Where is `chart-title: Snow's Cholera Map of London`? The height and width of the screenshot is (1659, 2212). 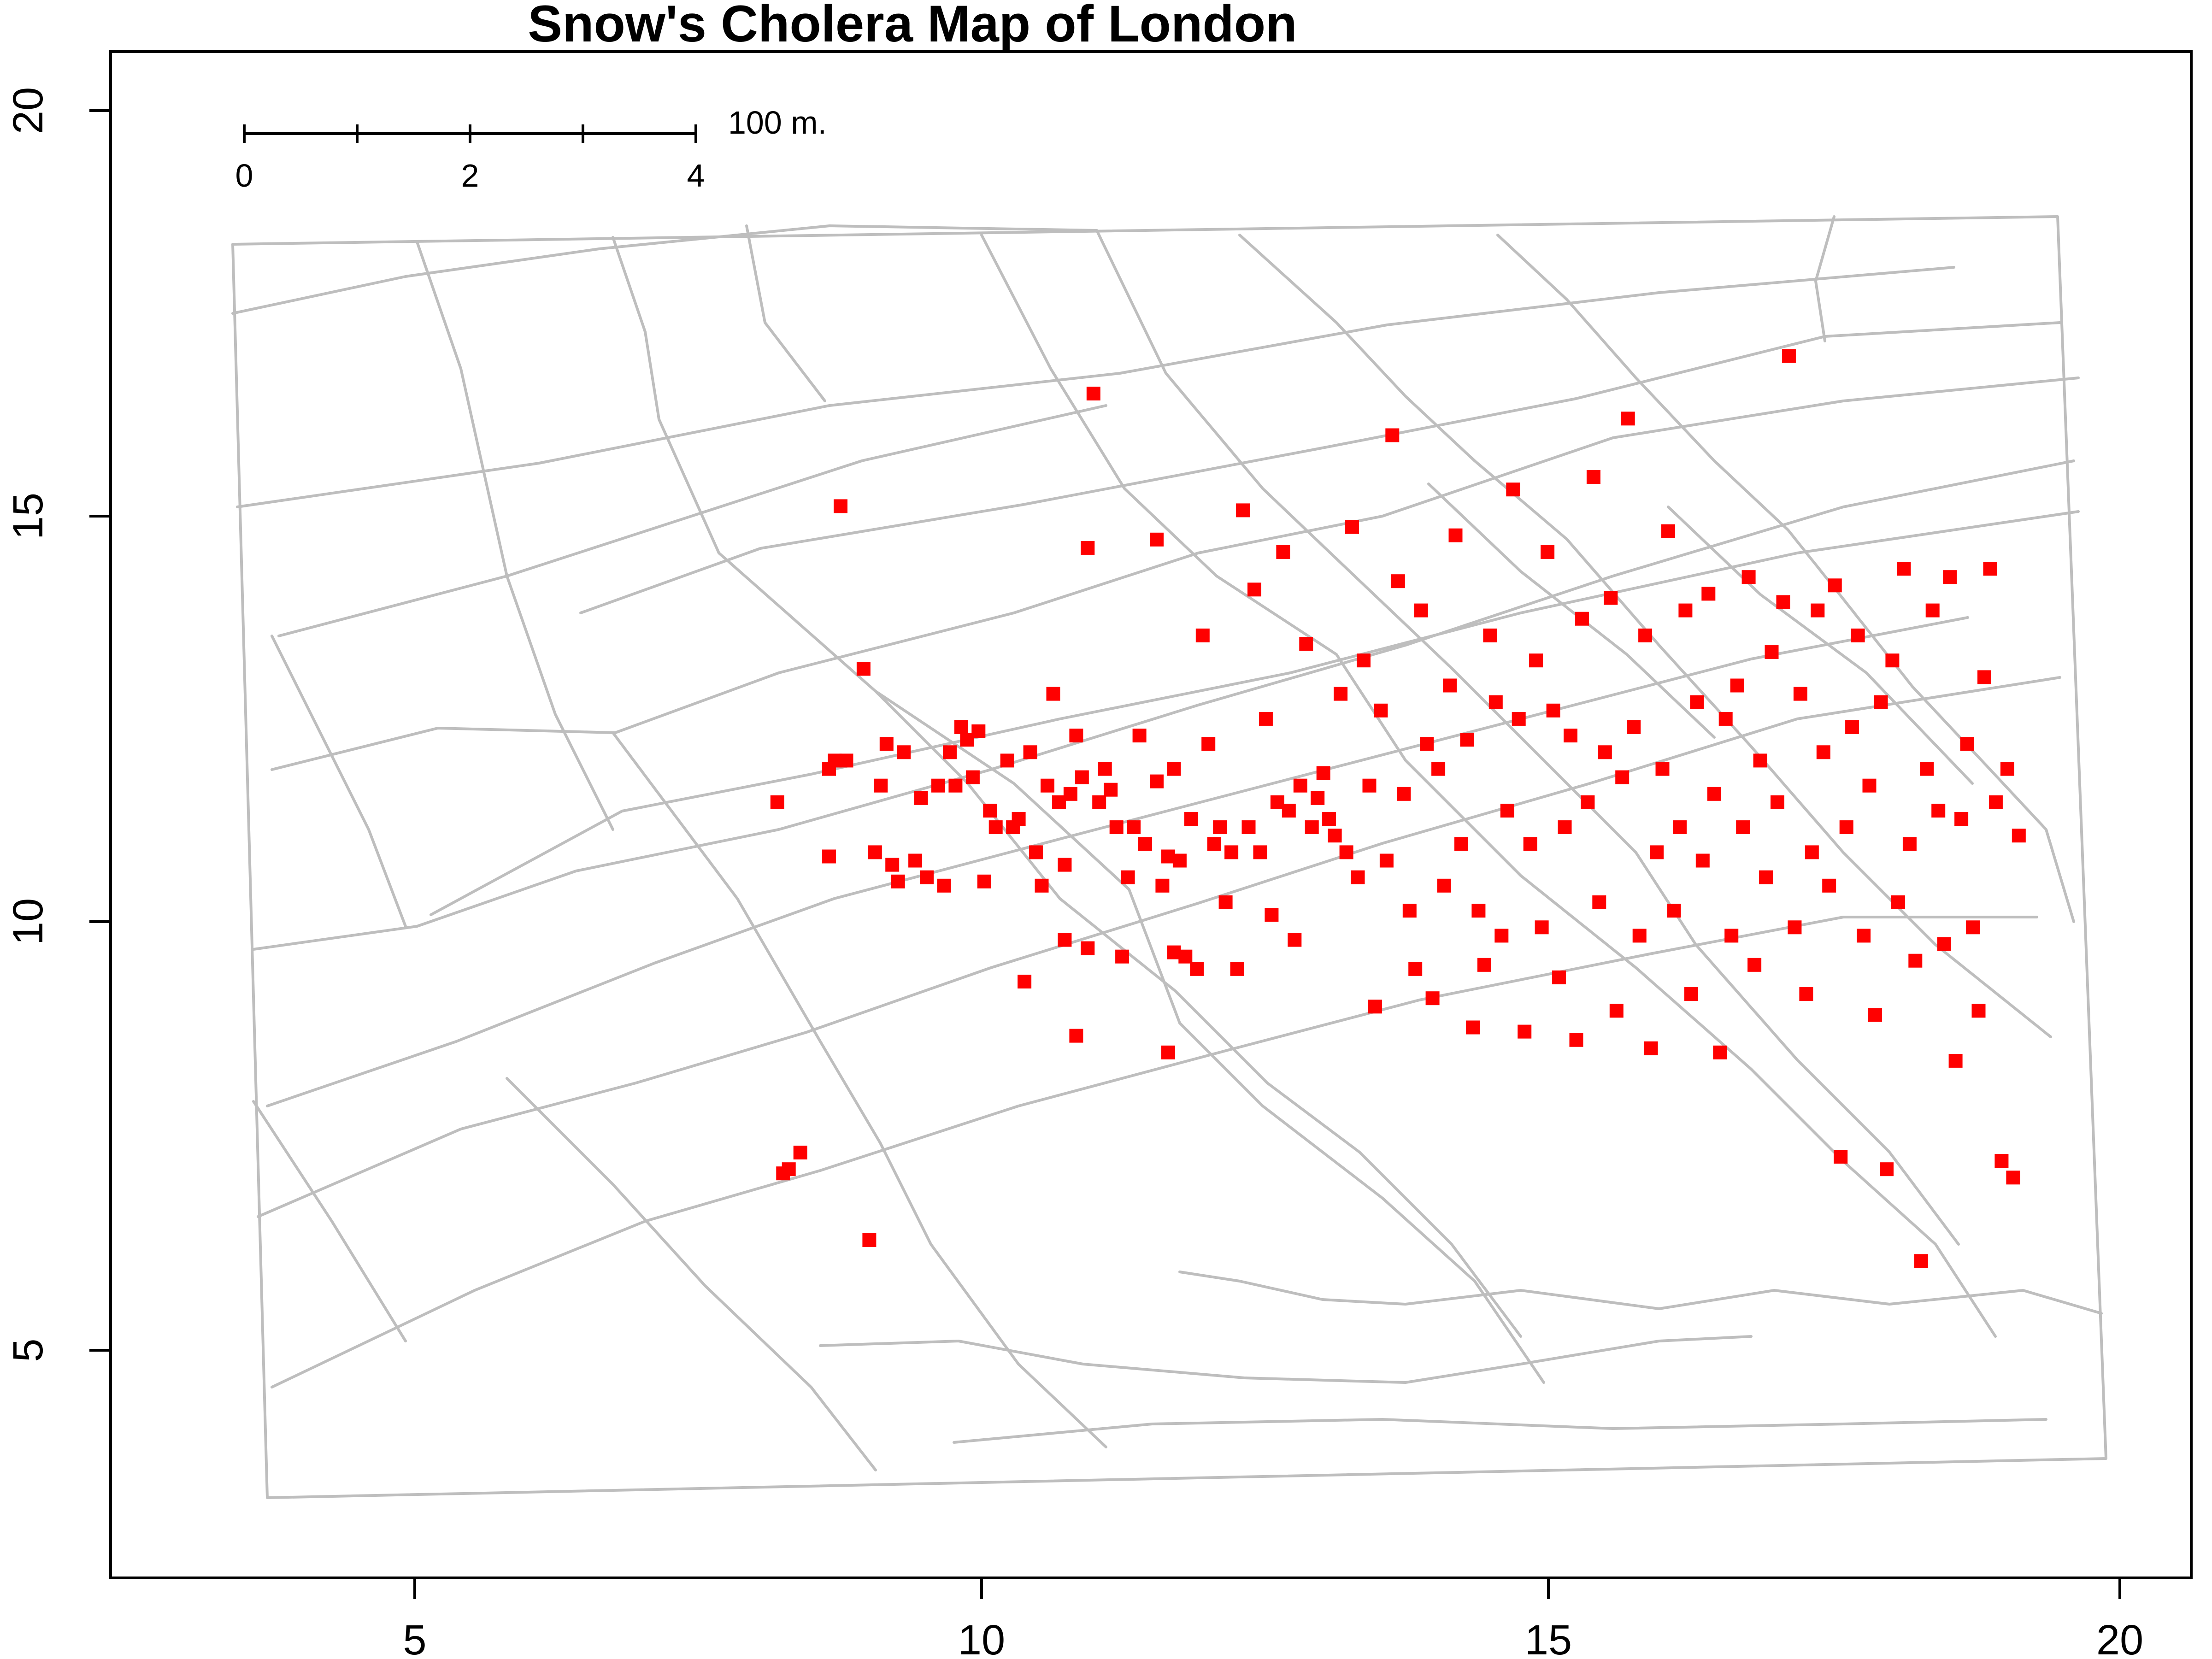
chart-title: Snow's Cholera Map of London is located at coordinates (912, 26).